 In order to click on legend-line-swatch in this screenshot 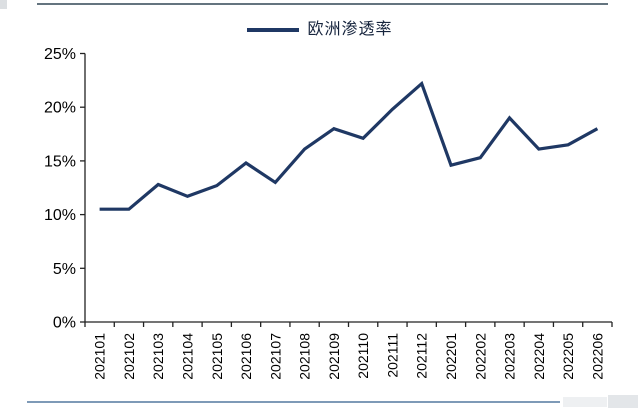, I will do `click(273, 30)`.